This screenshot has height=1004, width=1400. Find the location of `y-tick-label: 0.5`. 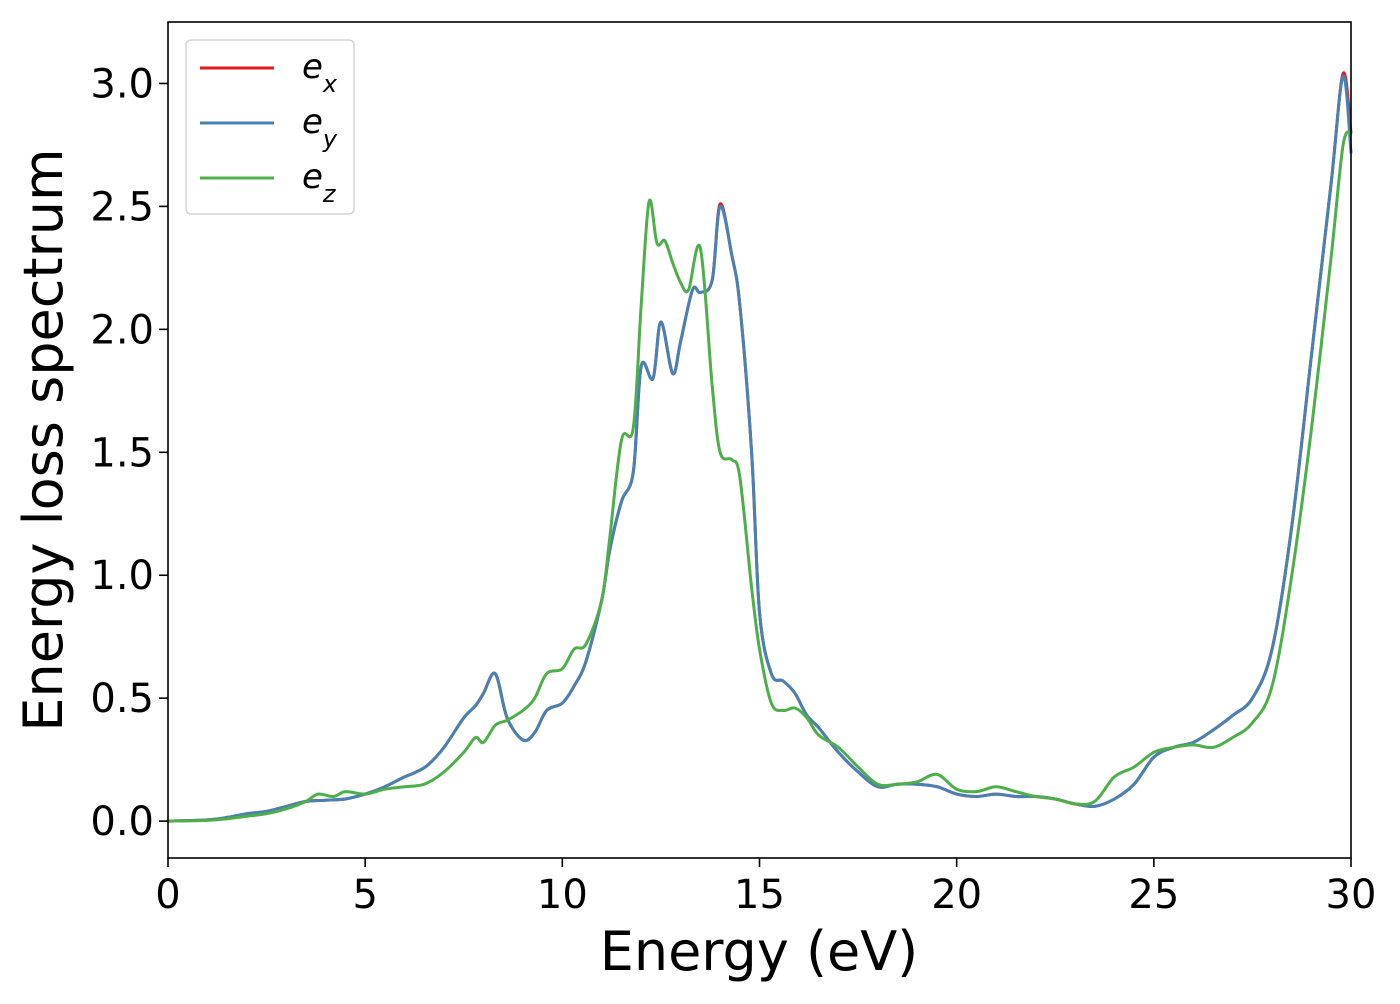

y-tick-label: 0.5 is located at coordinates (122, 699).